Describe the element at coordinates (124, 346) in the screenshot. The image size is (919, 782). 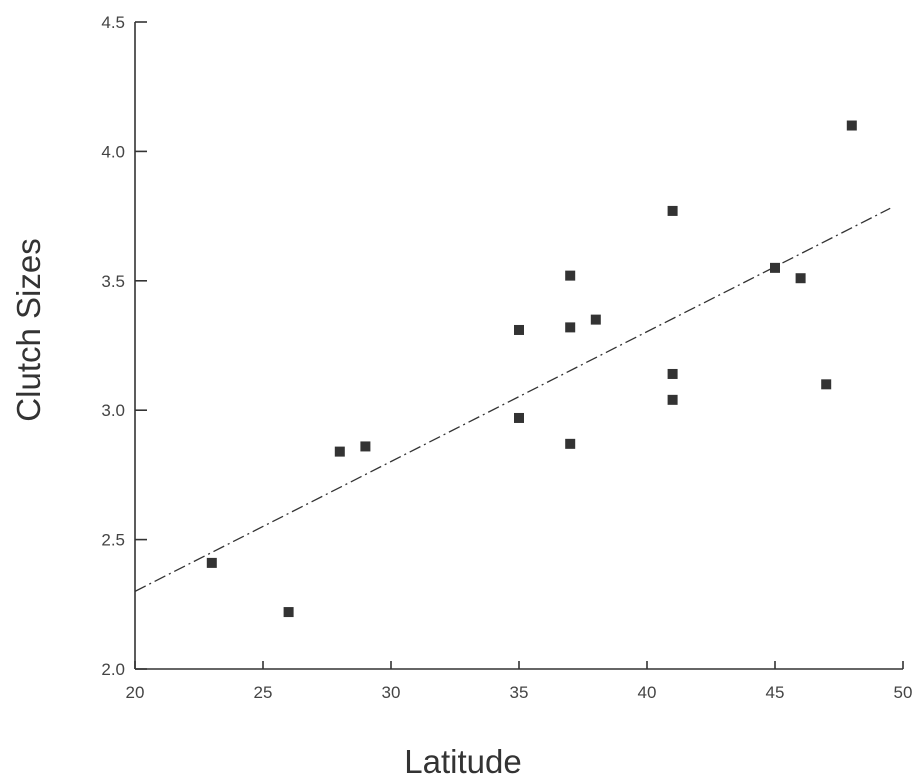
I see `y-axis: 2.0 2.5 3.0 3.5 4.0 4.5` at that location.